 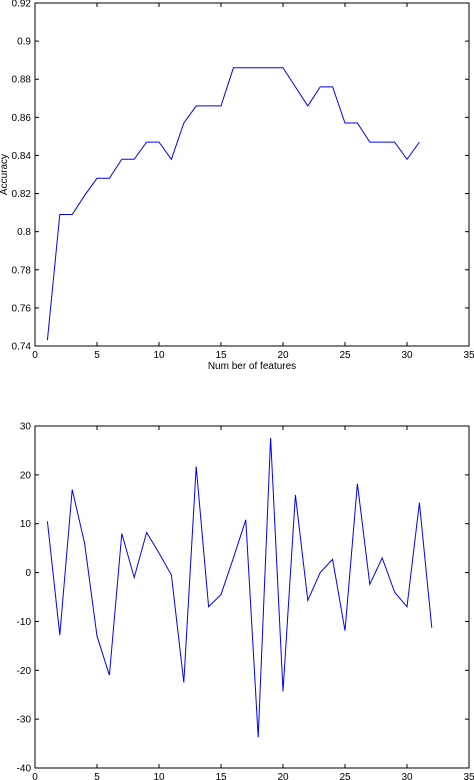 What do you see at coordinates (24, 622) in the screenshot?
I see `y-tick-label: -10` at bounding box center [24, 622].